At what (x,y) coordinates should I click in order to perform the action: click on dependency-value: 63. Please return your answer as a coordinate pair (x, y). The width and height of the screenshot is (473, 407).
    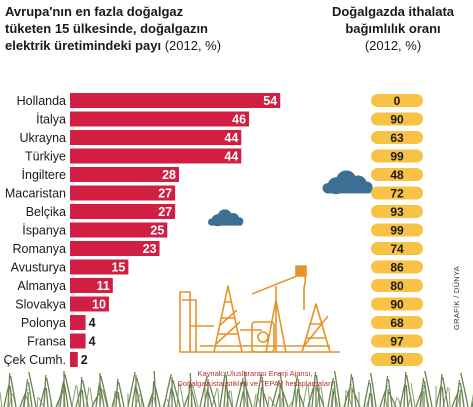
    Looking at the image, I should click on (397, 138).